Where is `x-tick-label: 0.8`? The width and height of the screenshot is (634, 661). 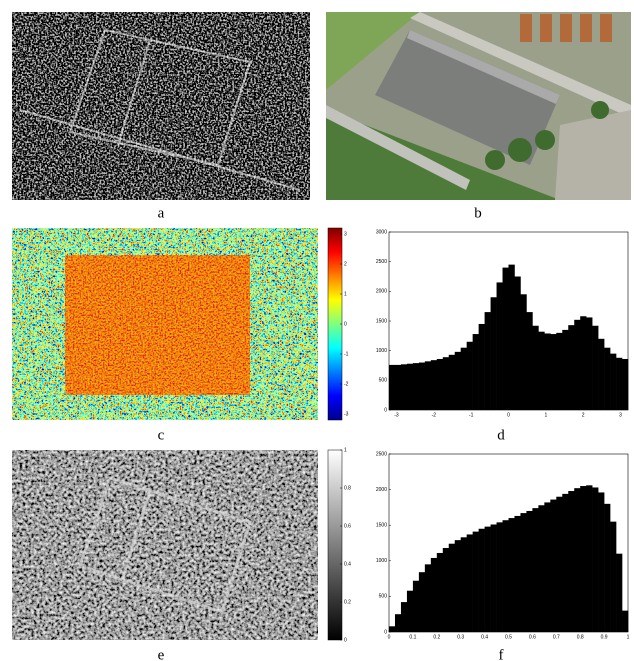 x-tick-label: 0.8 is located at coordinates (580, 637).